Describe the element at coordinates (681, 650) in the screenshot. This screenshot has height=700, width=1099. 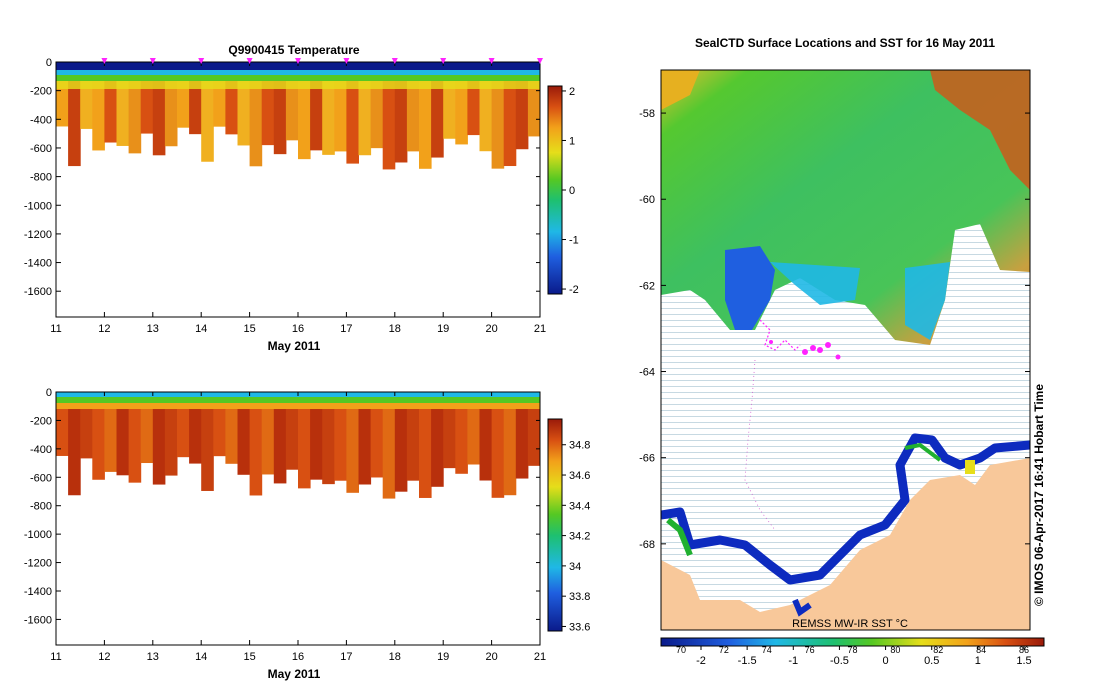
I see `sst-tick-label-fahrenheit: 70` at that location.